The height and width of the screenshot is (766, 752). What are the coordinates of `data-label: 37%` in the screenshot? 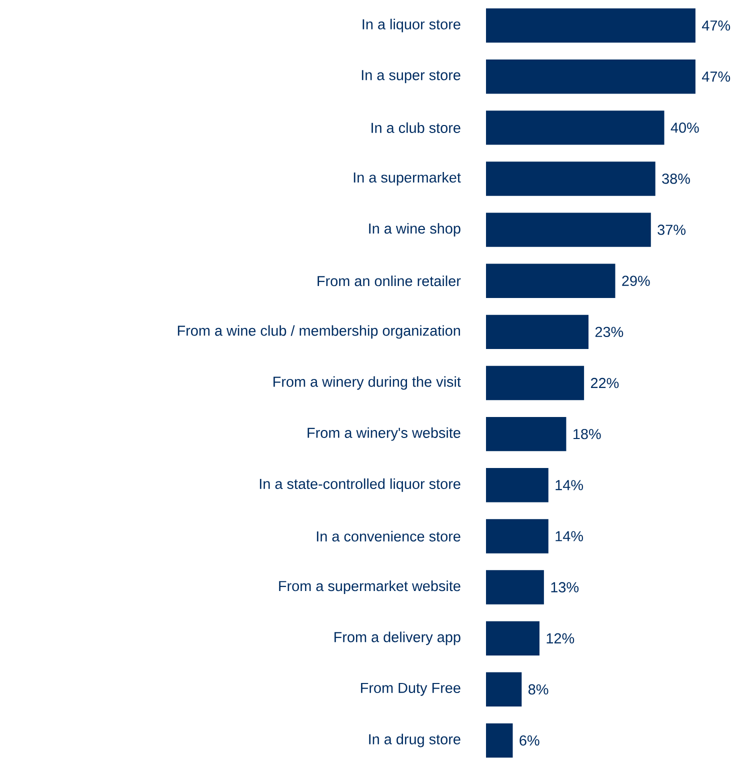 It's located at (672, 229).